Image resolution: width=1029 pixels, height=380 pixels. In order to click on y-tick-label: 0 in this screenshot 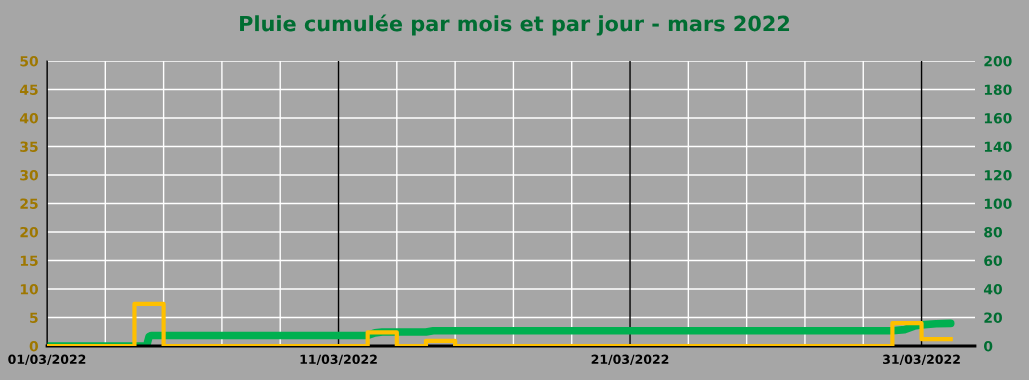, I will do `click(33, 346)`.